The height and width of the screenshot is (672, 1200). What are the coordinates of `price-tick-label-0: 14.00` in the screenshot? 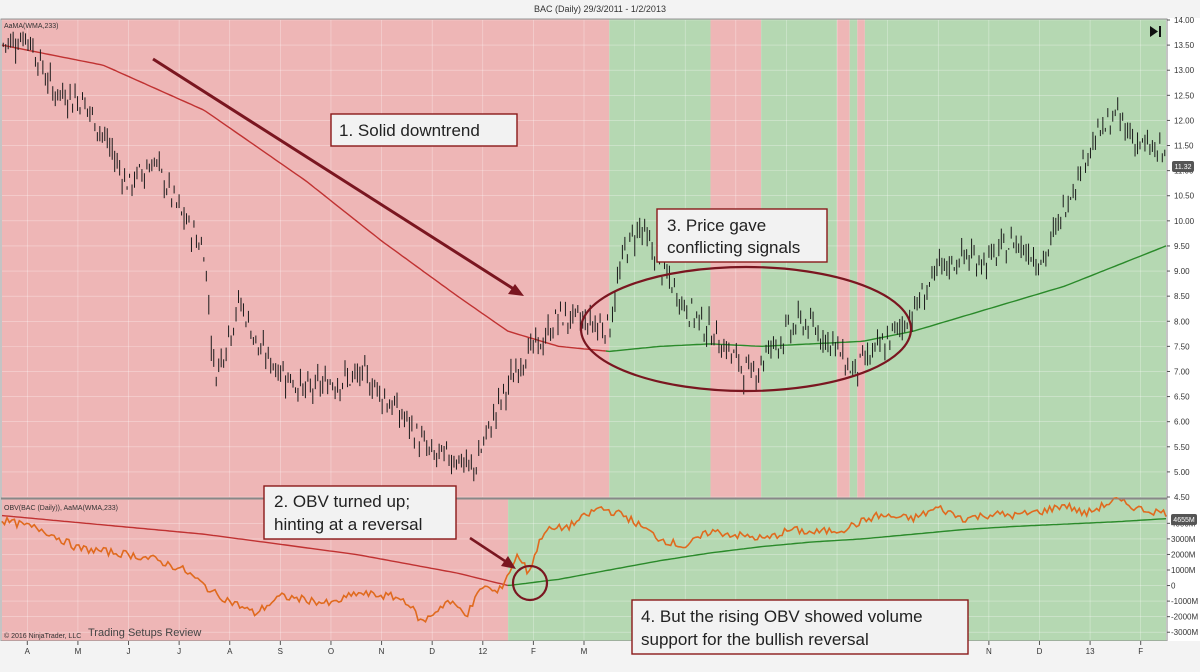 It's located at (1184, 20).